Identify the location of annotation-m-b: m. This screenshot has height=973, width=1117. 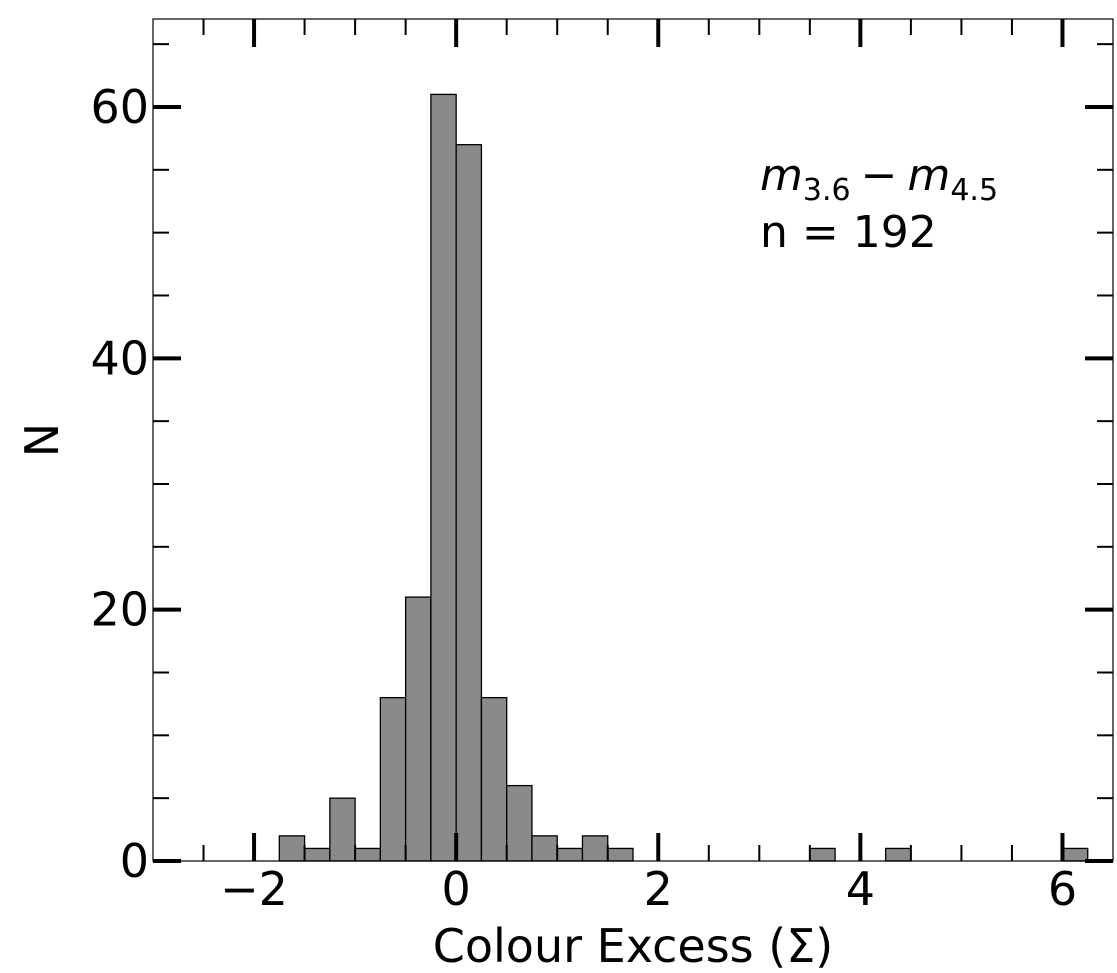
(928, 175).